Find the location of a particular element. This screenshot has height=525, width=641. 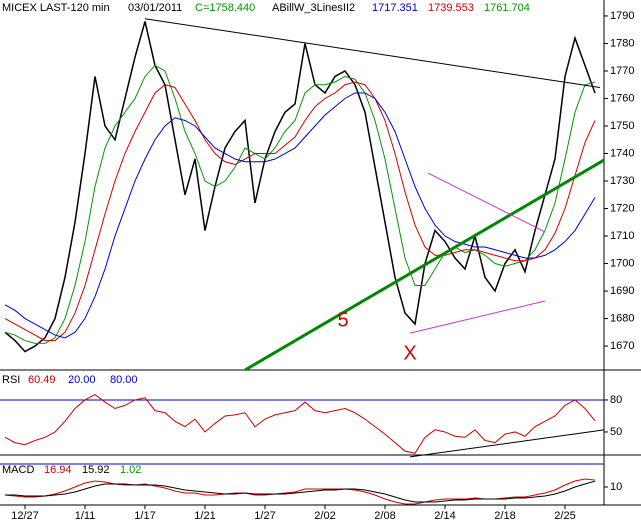

x-tick-label: 2/14 is located at coordinates (444, 516).